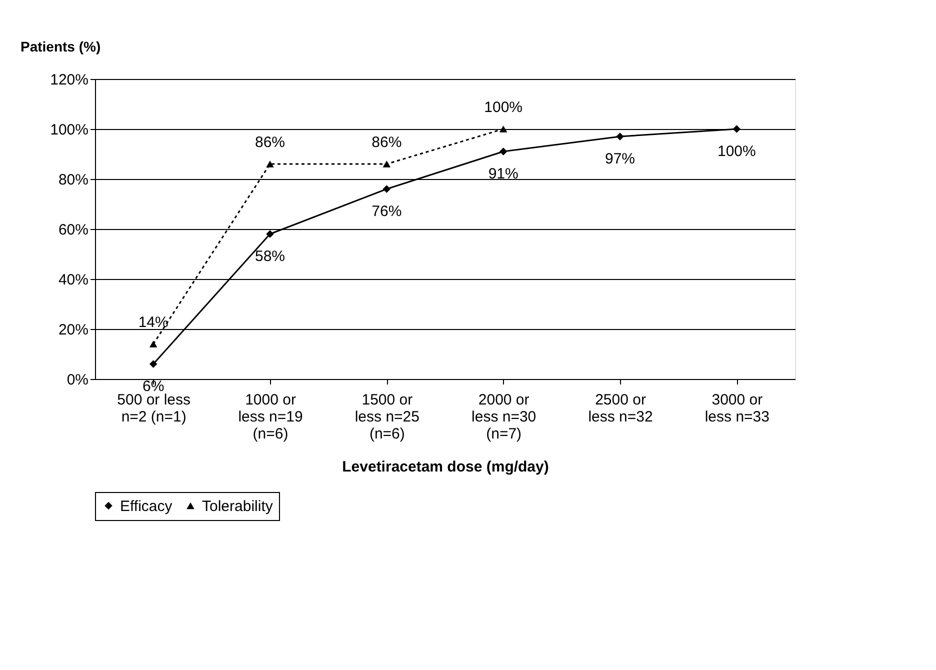  I want to click on y-tick-label: 80%, so click(73, 180).